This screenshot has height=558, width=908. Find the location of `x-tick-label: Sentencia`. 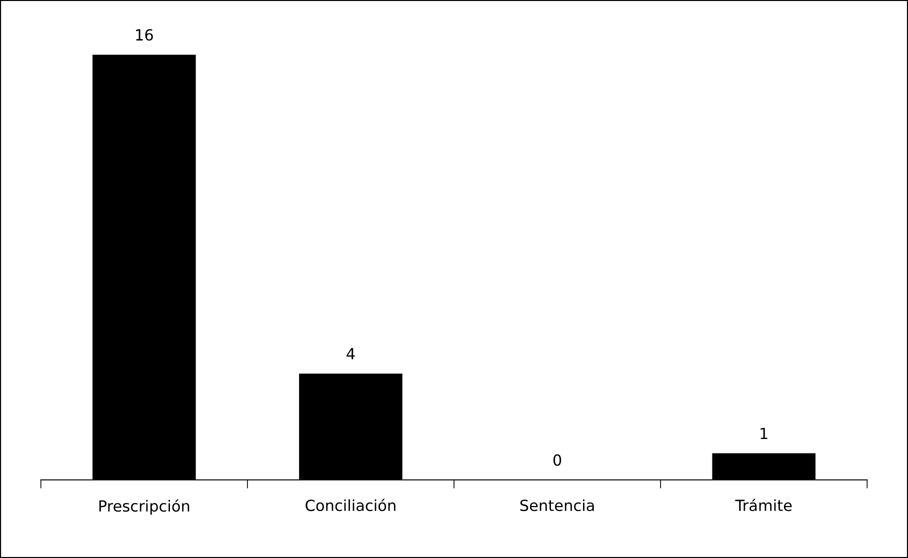

x-tick-label: Sentencia is located at coordinates (557, 505).